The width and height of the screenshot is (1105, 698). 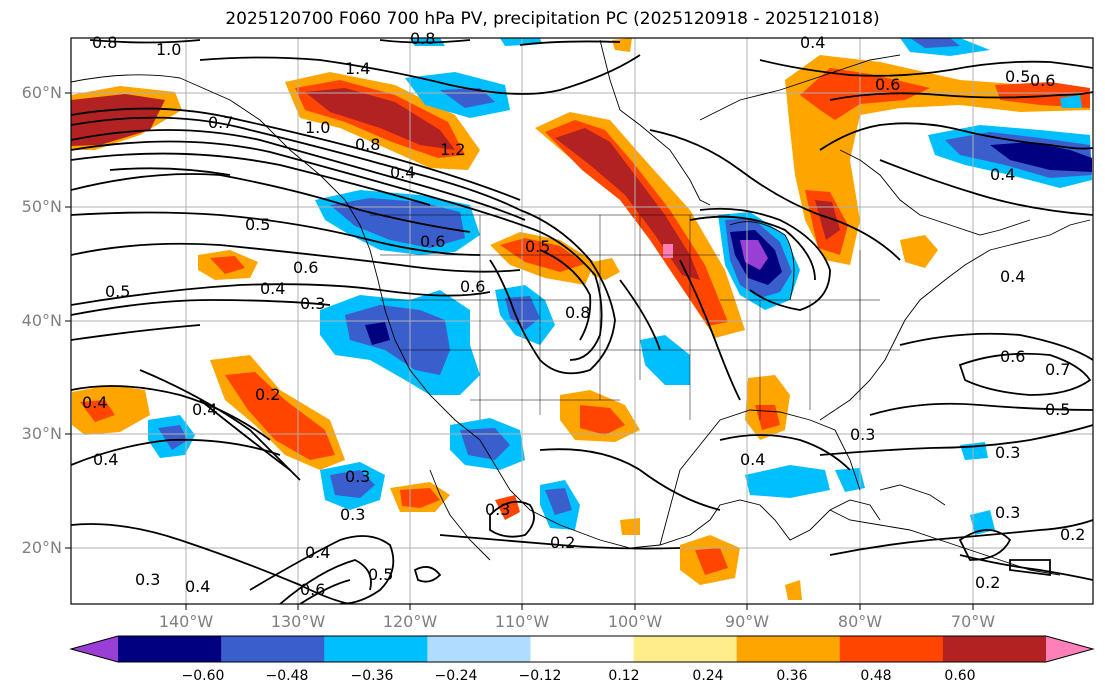 What do you see at coordinates (635, 317) in the screenshot?
I see `state-borders` at bounding box center [635, 317].